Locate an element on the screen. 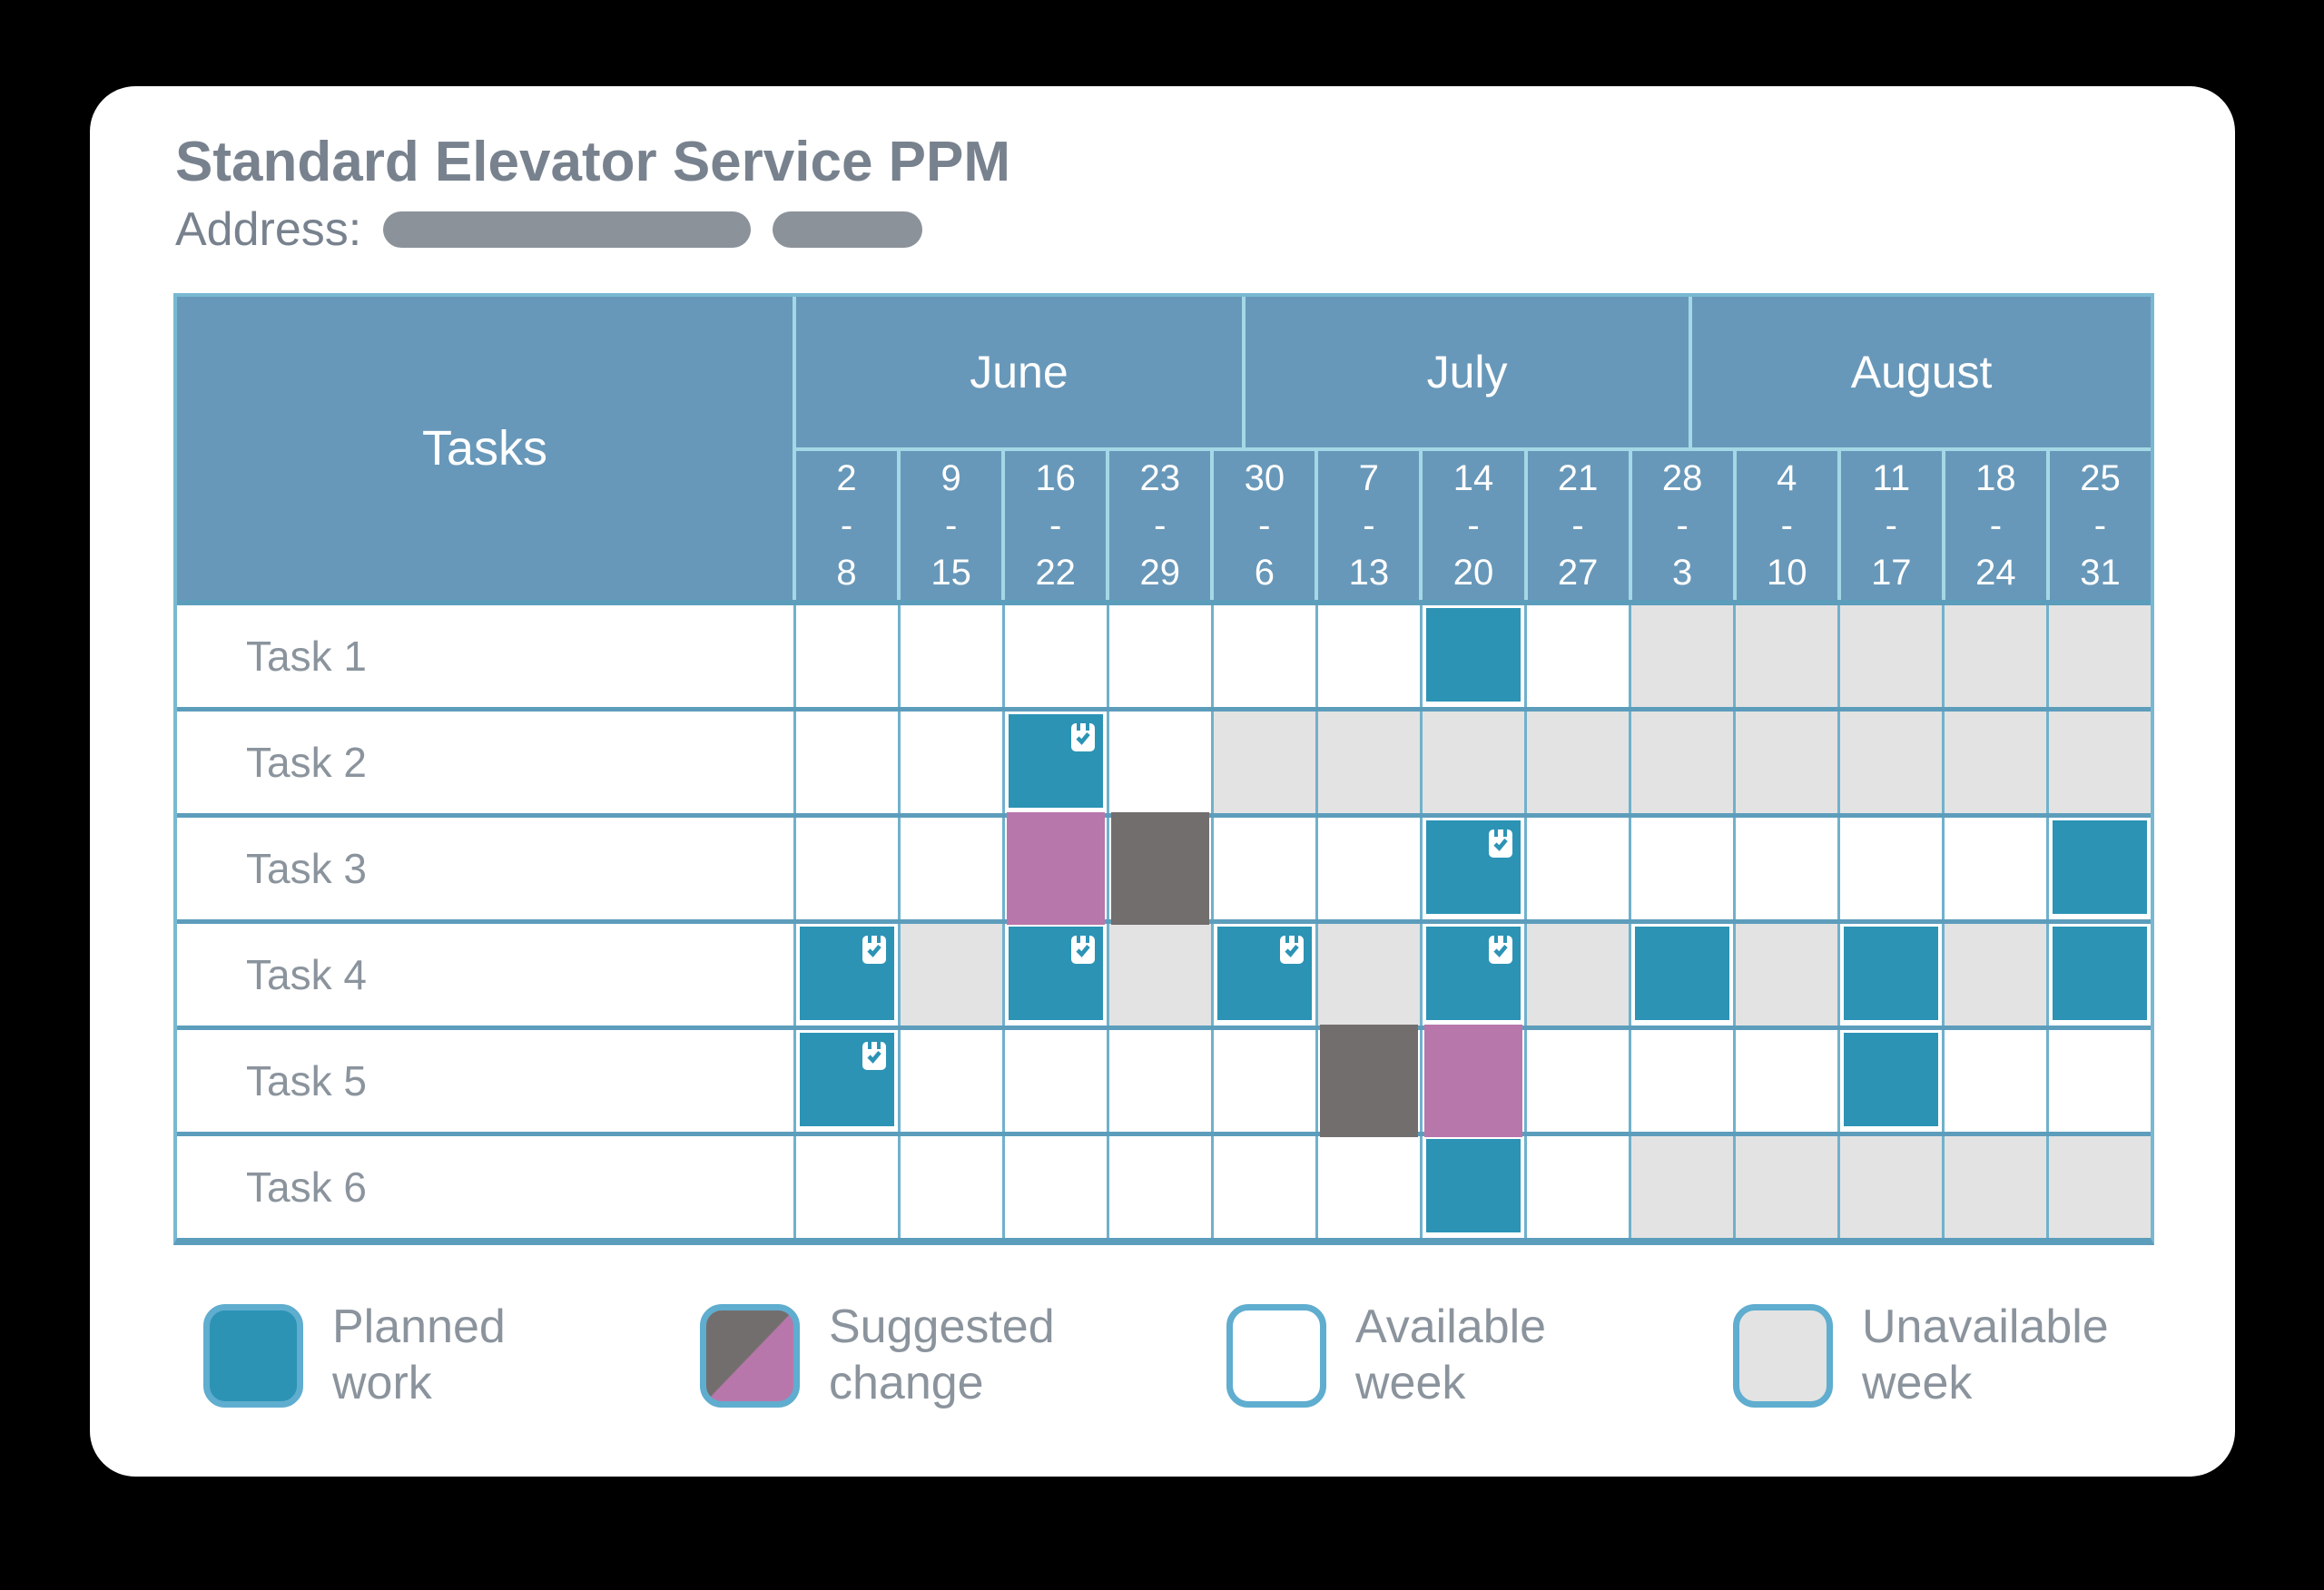  task-label: Task 6 is located at coordinates (486, 1187).